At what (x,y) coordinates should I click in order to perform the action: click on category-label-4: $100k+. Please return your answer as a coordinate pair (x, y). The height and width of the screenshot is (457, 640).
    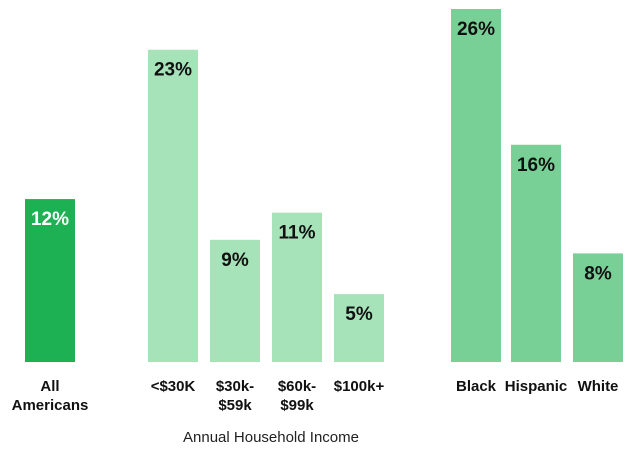
    Looking at the image, I should click on (359, 386).